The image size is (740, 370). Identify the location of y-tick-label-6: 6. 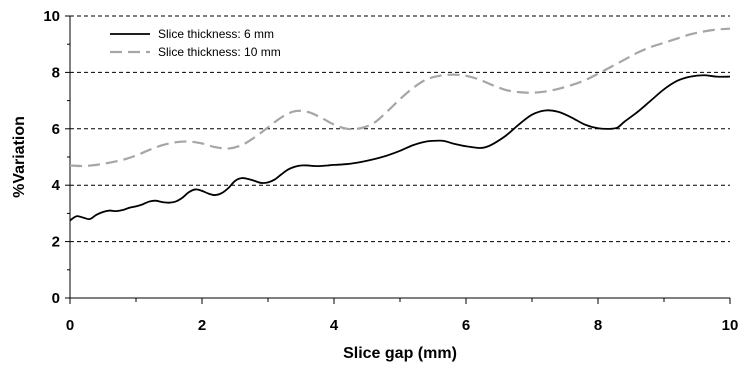
(56, 129).